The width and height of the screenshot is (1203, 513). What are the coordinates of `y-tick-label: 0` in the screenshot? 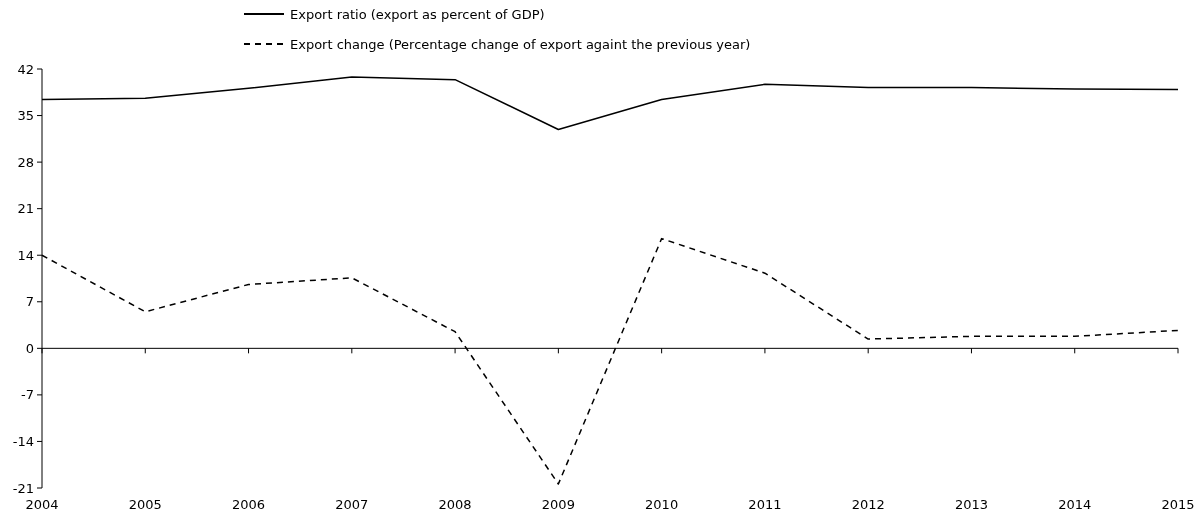 It's located at (29, 348).